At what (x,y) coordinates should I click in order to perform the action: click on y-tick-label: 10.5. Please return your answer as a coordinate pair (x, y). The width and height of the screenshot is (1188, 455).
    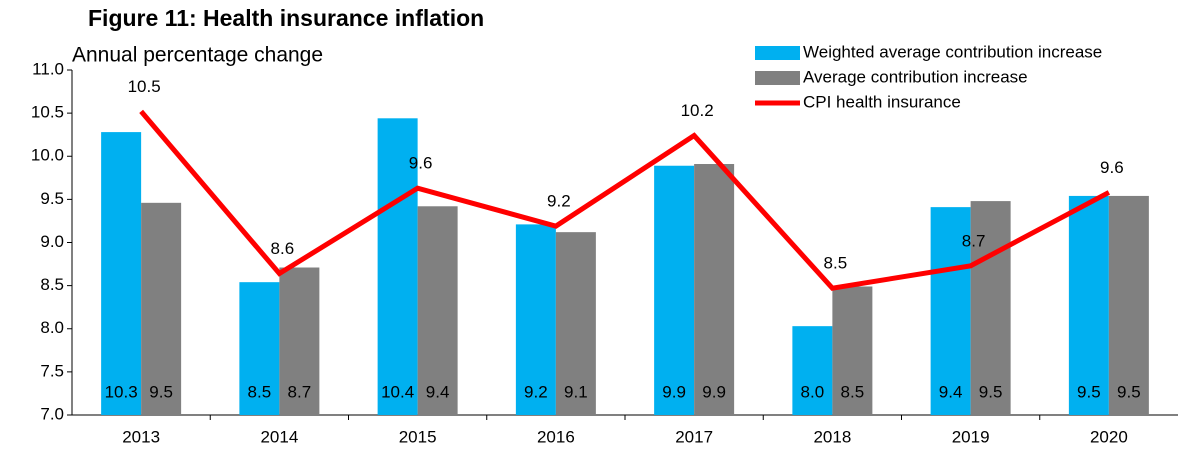
    Looking at the image, I should click on (47, 112).